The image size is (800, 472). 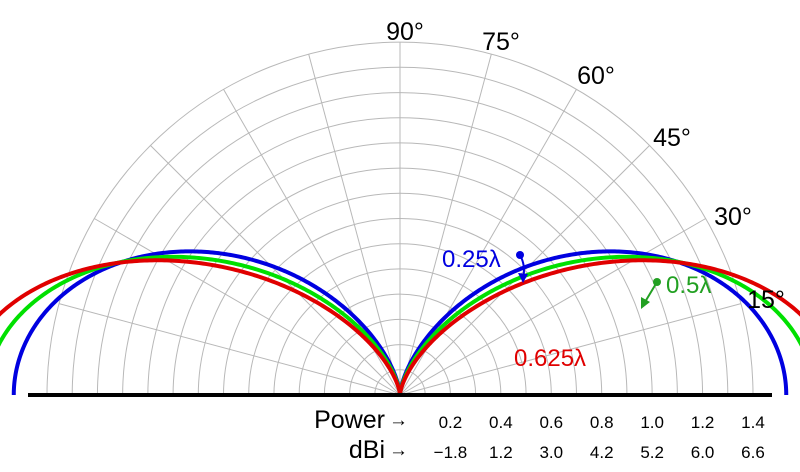 What do you see at coordinates (652, 452) in the screenshot?
I see `dbi-tick-label: 5.2` at bounding box center [652, 452].